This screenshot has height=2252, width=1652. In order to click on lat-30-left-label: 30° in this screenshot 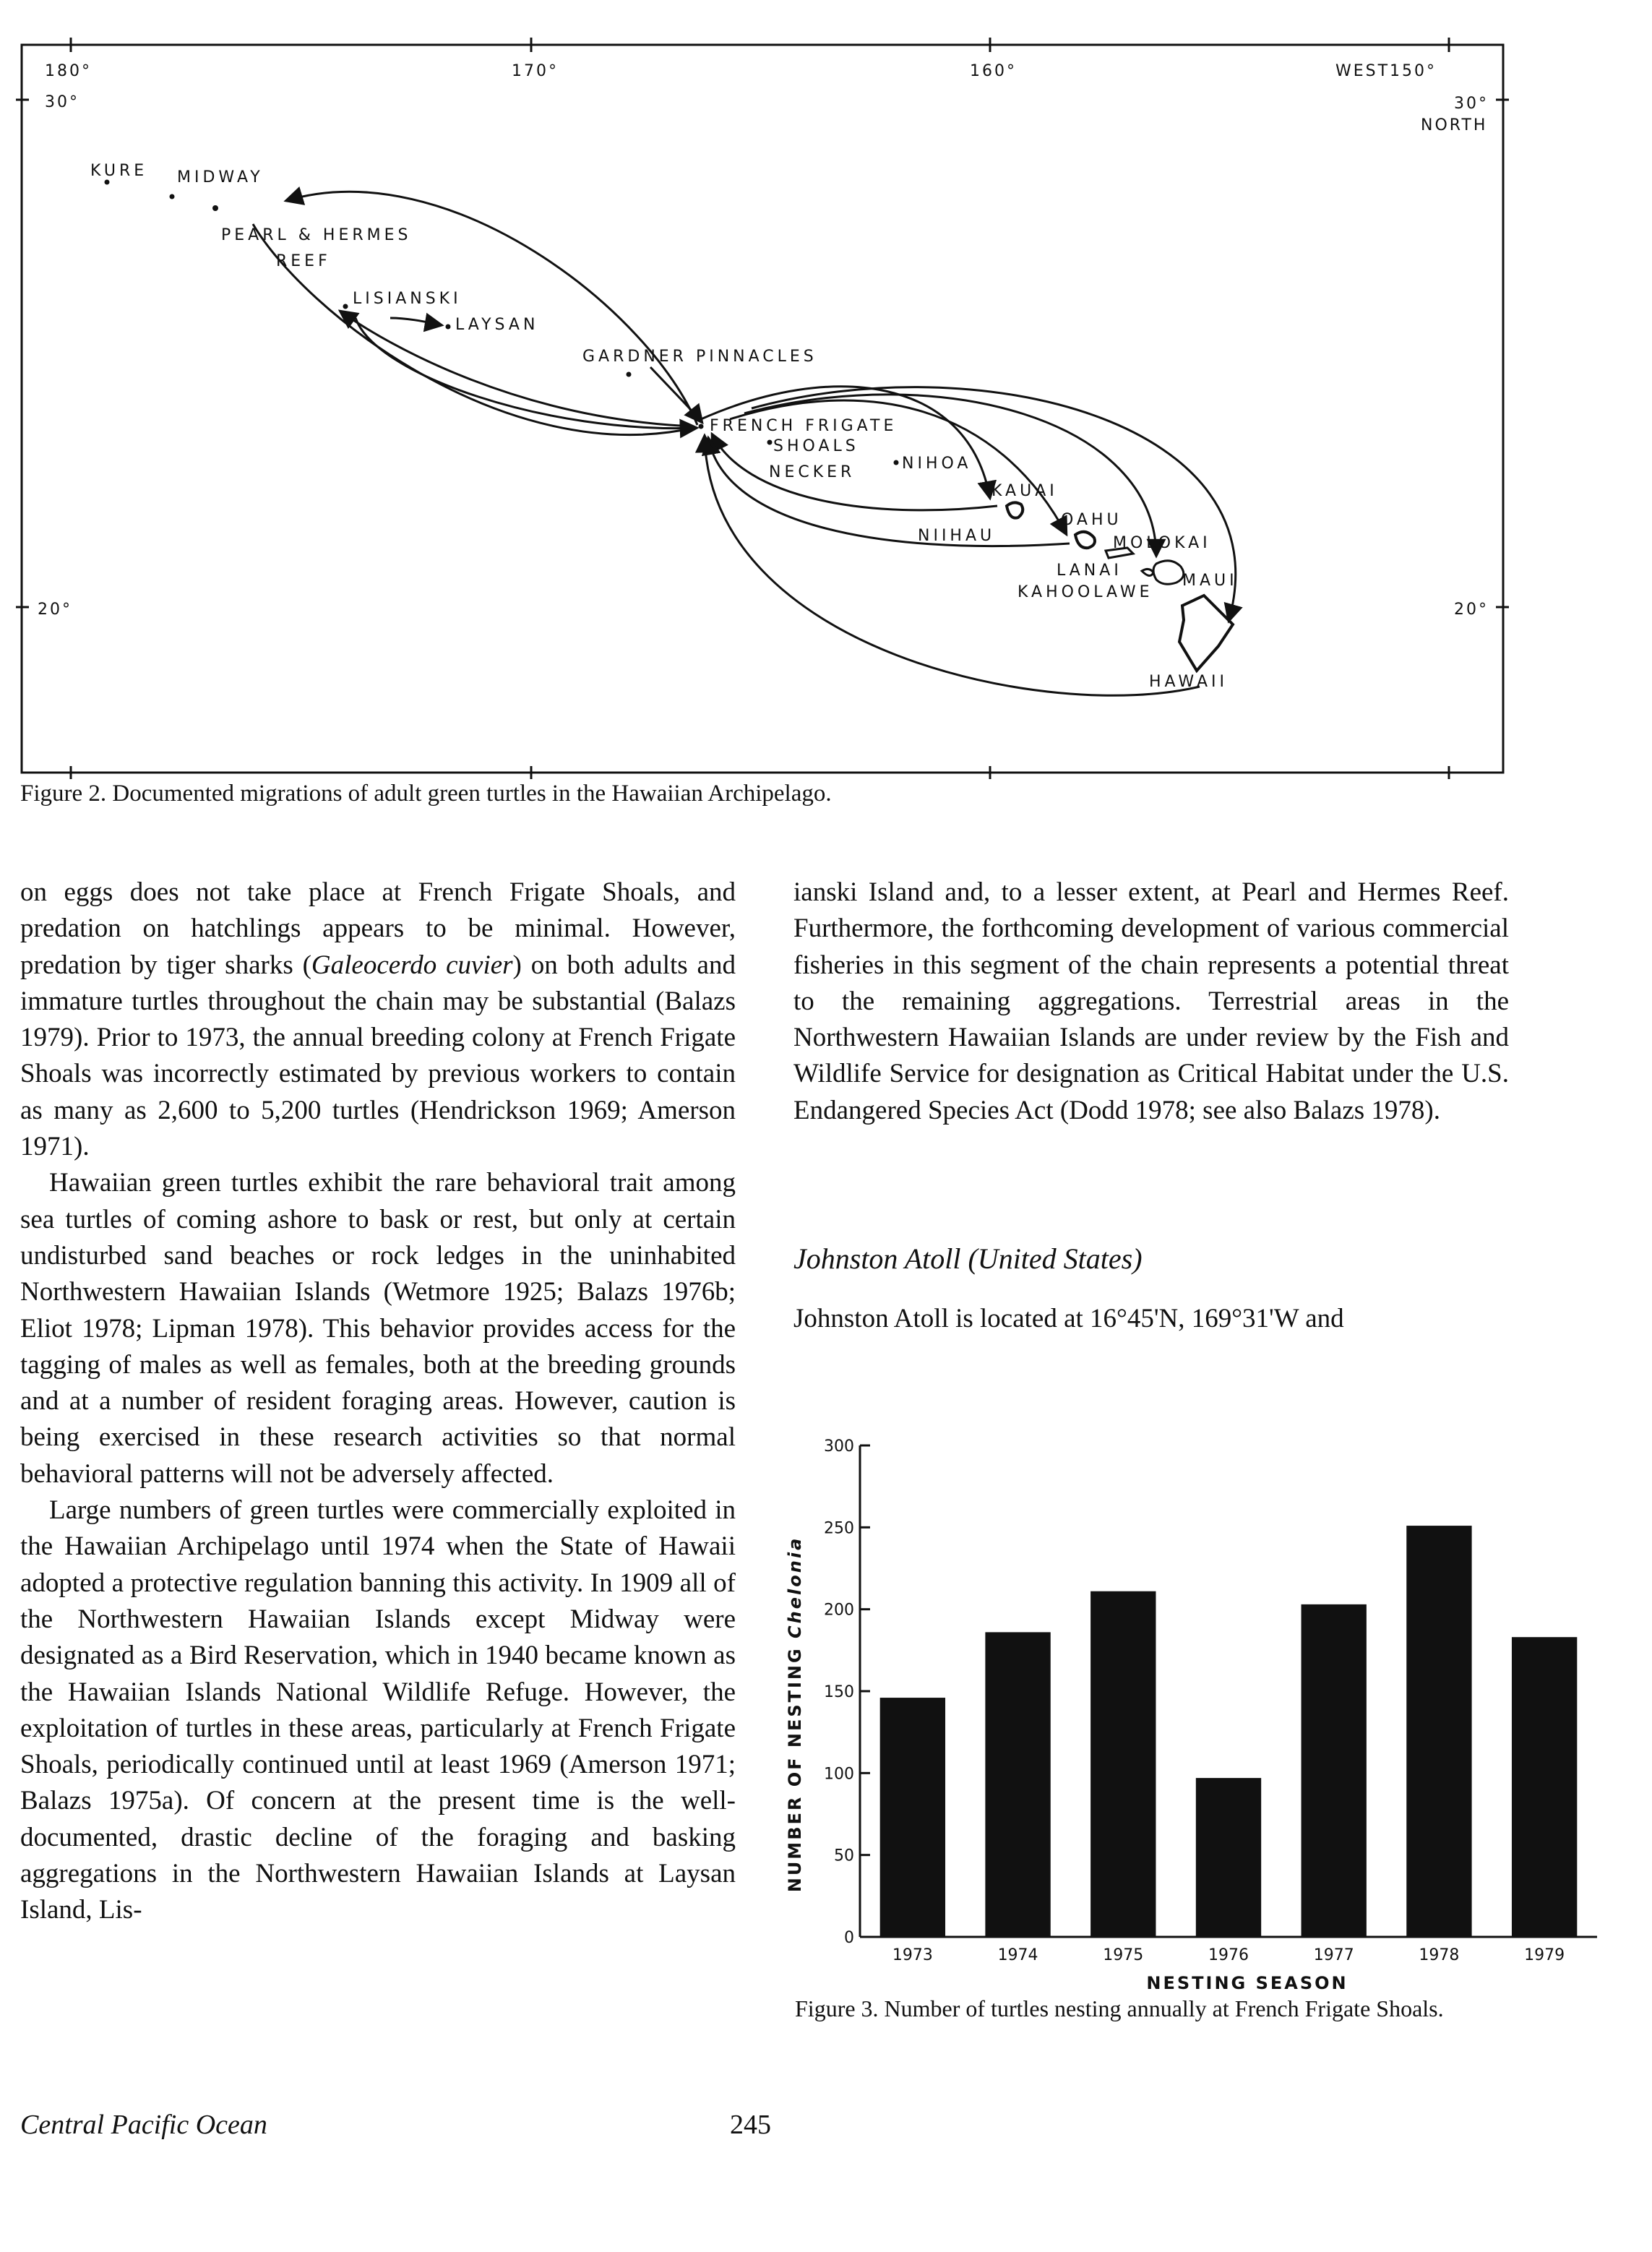, I will do `click(62, 102)`.